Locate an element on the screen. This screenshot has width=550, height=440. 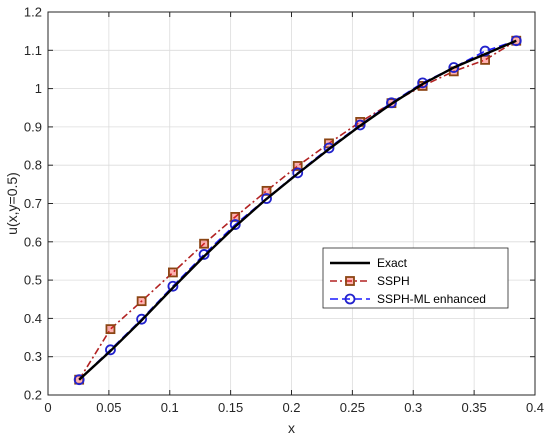
legend-entry-exact: Exact is located at coordinates (369, 263).